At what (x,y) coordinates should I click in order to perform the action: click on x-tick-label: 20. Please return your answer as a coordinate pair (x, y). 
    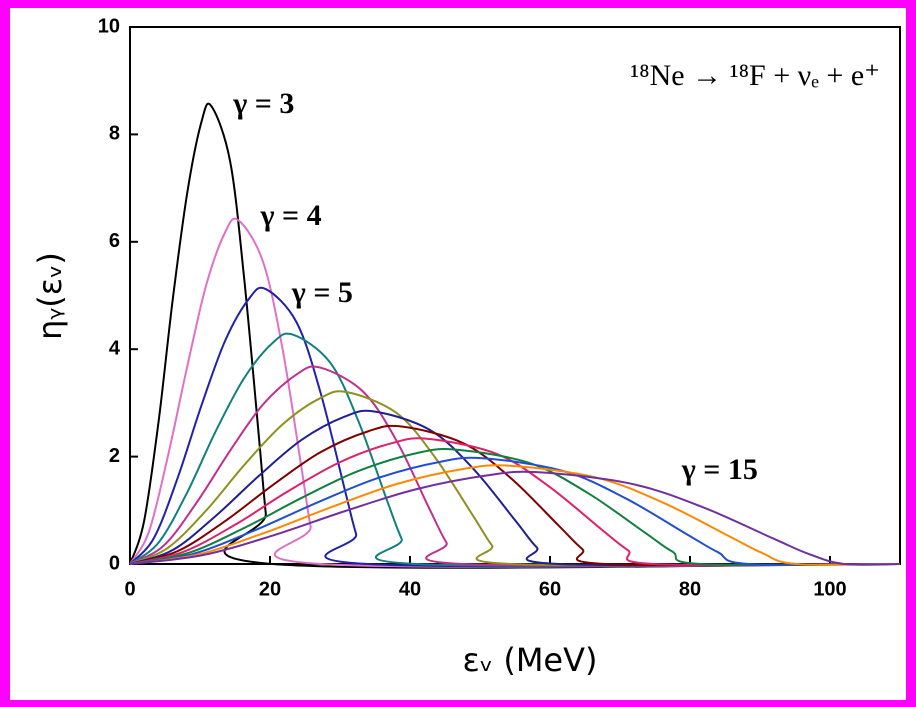
    Looking at the image, I should click on (270, 589).